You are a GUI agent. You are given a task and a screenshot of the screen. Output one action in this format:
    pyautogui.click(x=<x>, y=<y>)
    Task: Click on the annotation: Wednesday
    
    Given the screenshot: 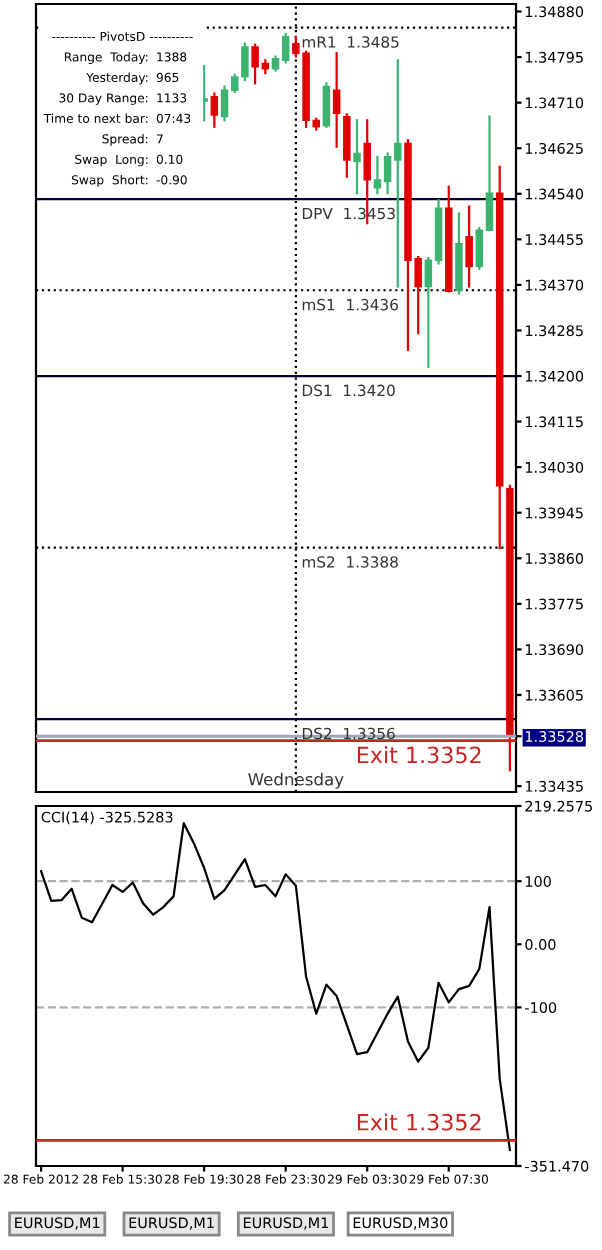 What is the action you would take?
    pyautogui.click(x=296, y=780)
    